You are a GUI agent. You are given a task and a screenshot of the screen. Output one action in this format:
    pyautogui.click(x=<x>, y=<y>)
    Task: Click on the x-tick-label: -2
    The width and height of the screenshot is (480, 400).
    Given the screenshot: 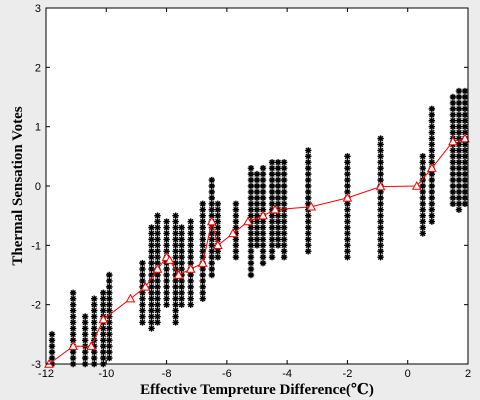 What is the action you would take?
    pyautogui.click(x=348, y=374)
    